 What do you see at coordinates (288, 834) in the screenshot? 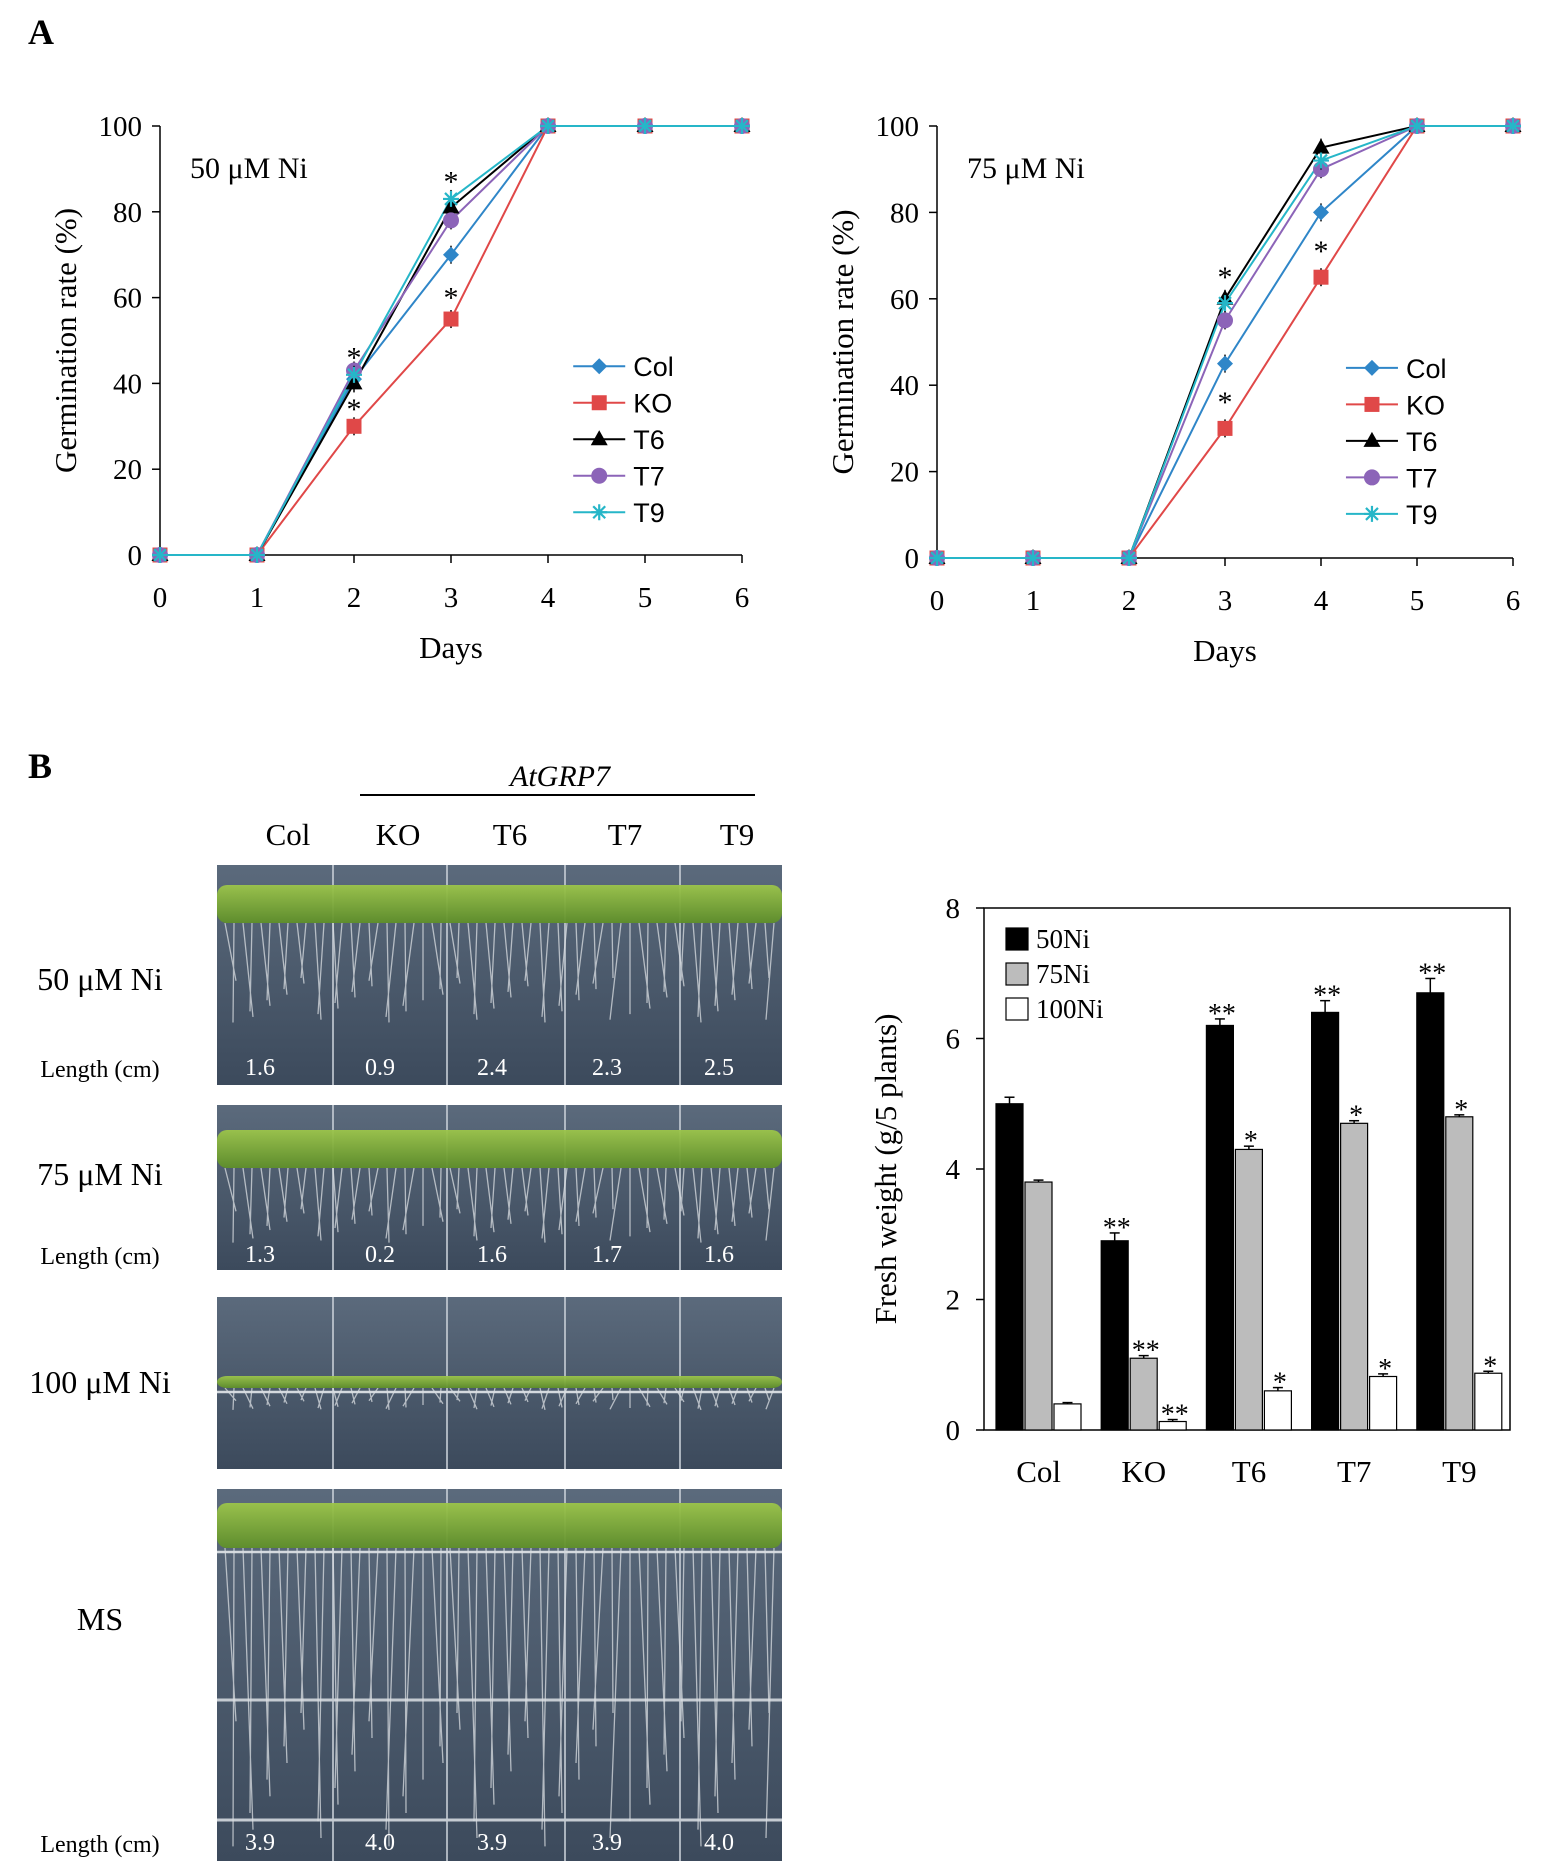
I see `column-label-col: Col` at bounding box center [288, 834].